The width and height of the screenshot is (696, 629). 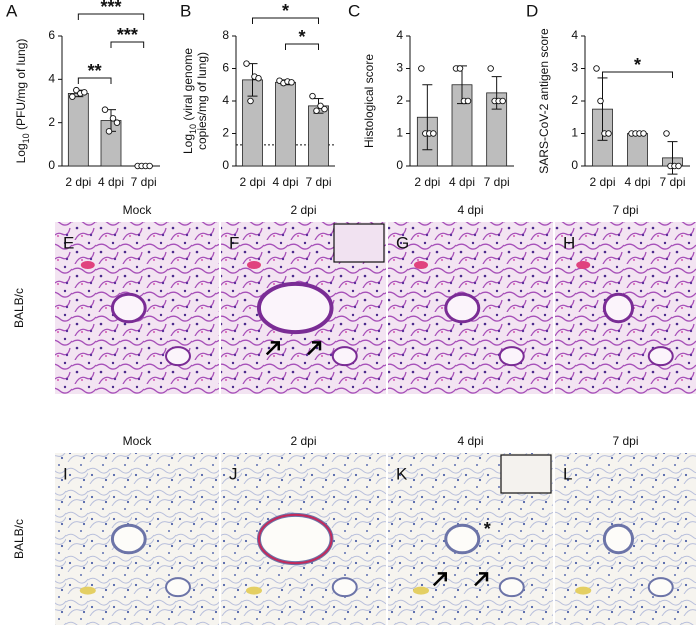 I want to click on column-title: Mock, so click(x=138, y=210).